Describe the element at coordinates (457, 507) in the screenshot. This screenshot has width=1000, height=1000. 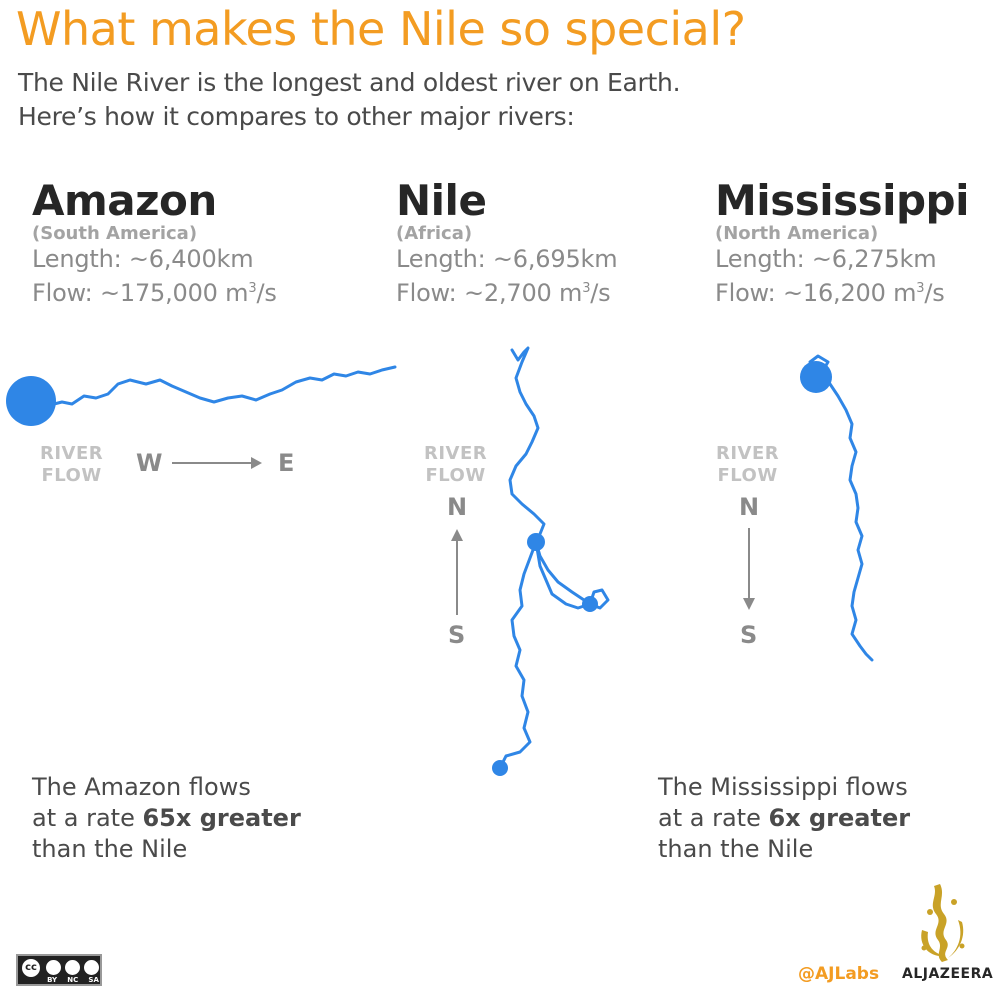
I see `nile-north-label: N` at that location.